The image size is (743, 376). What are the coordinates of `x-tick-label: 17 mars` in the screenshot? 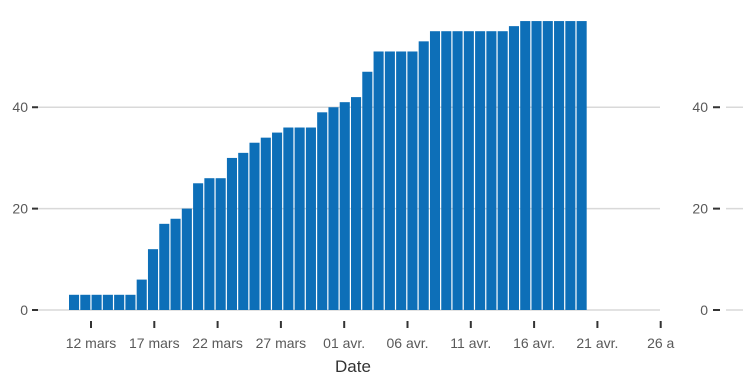 It's located at (154, 343).